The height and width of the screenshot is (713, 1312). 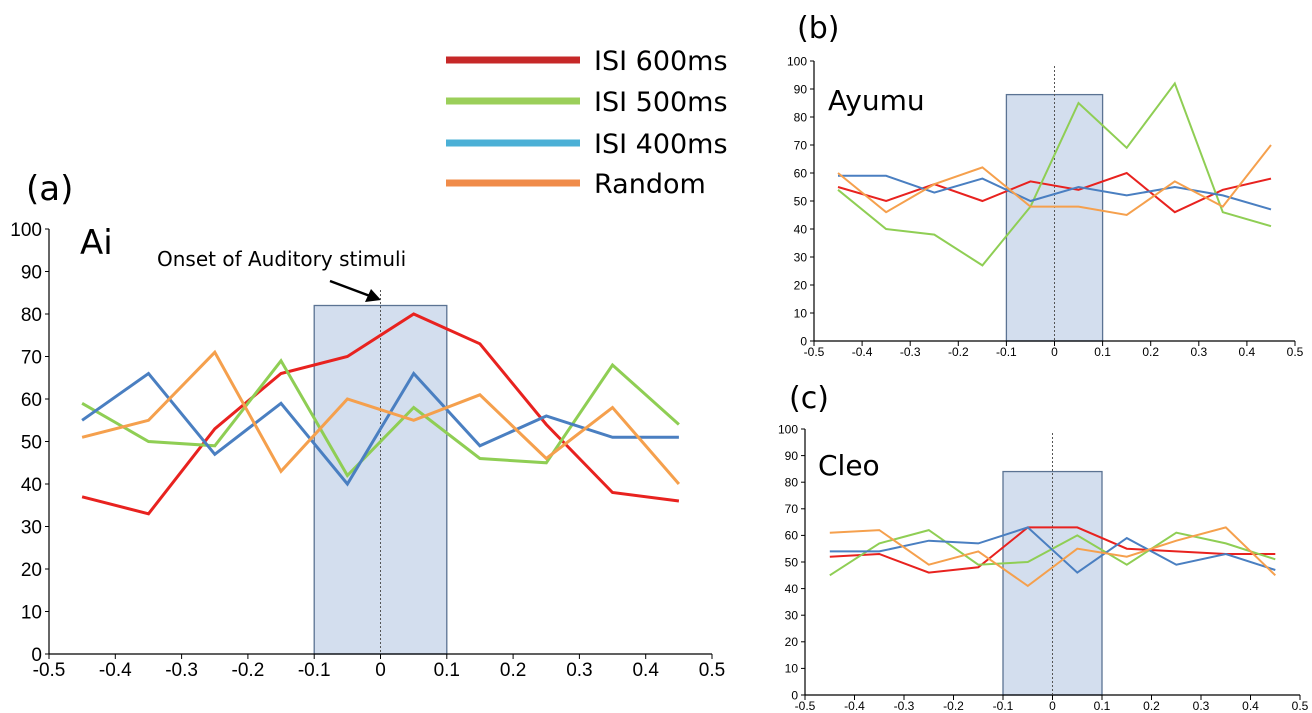 I want to click on ayumu-x-tick-label: 0, so click(x=1054, y=352).